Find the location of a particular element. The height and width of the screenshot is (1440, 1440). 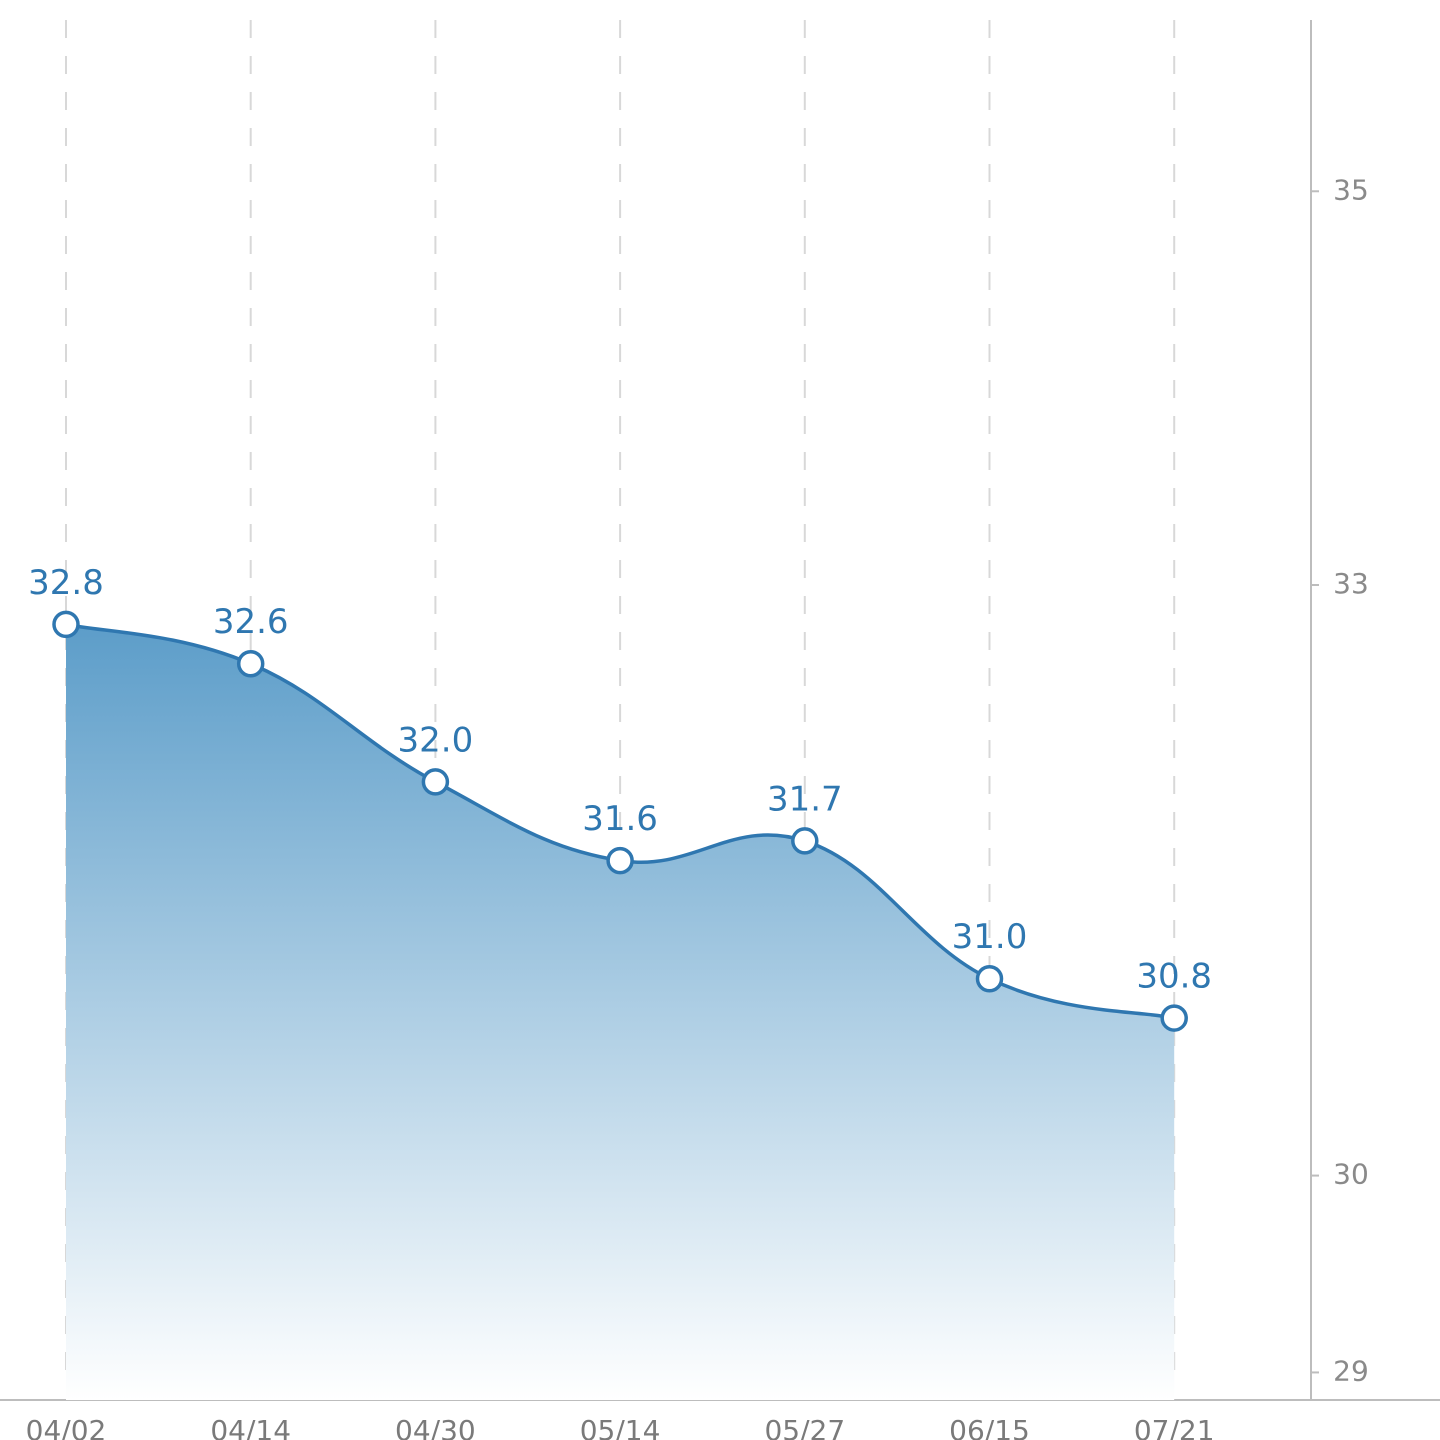

y-tick-label: 30 is located at coordinates (1351, 1174).